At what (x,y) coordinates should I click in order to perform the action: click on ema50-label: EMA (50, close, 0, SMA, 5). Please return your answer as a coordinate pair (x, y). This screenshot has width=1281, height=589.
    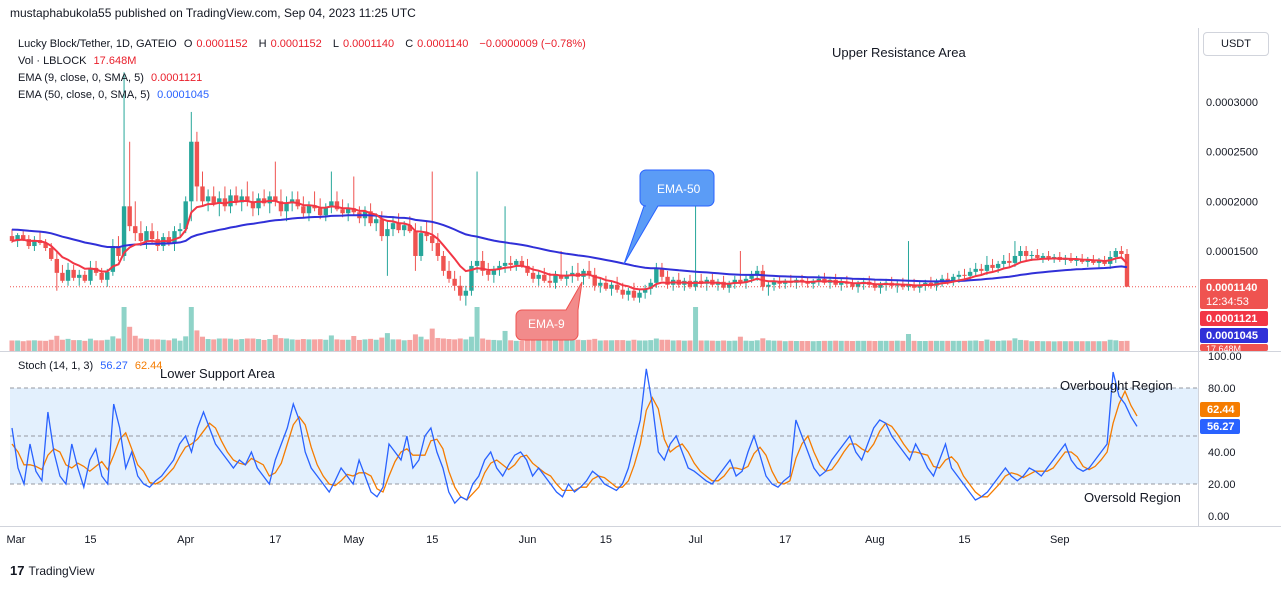
    Looking at the image, I should click on (84, 95).